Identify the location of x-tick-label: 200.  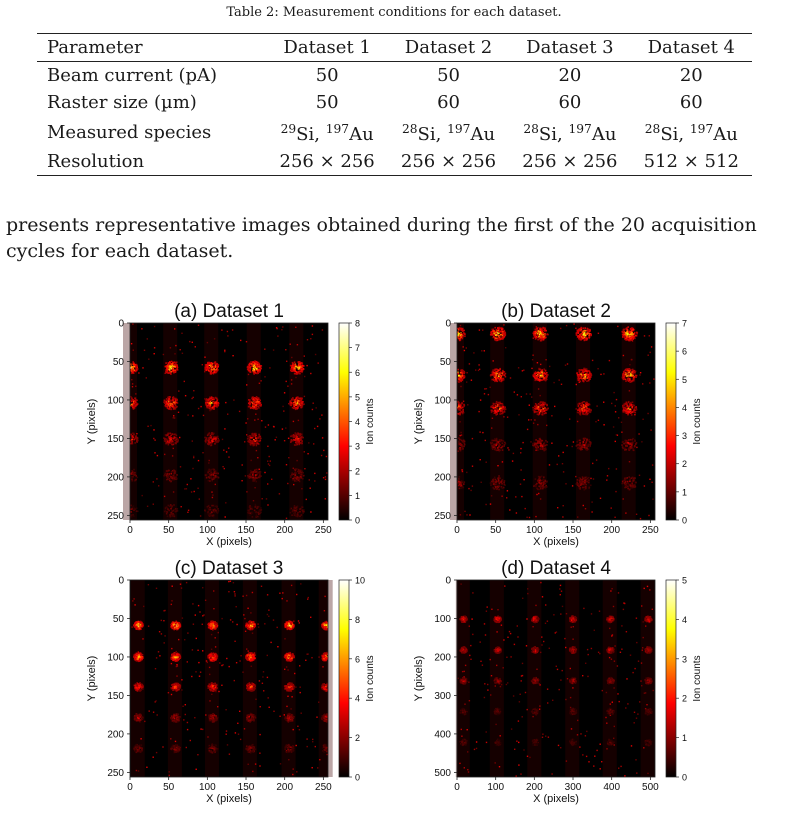
(611, 530).